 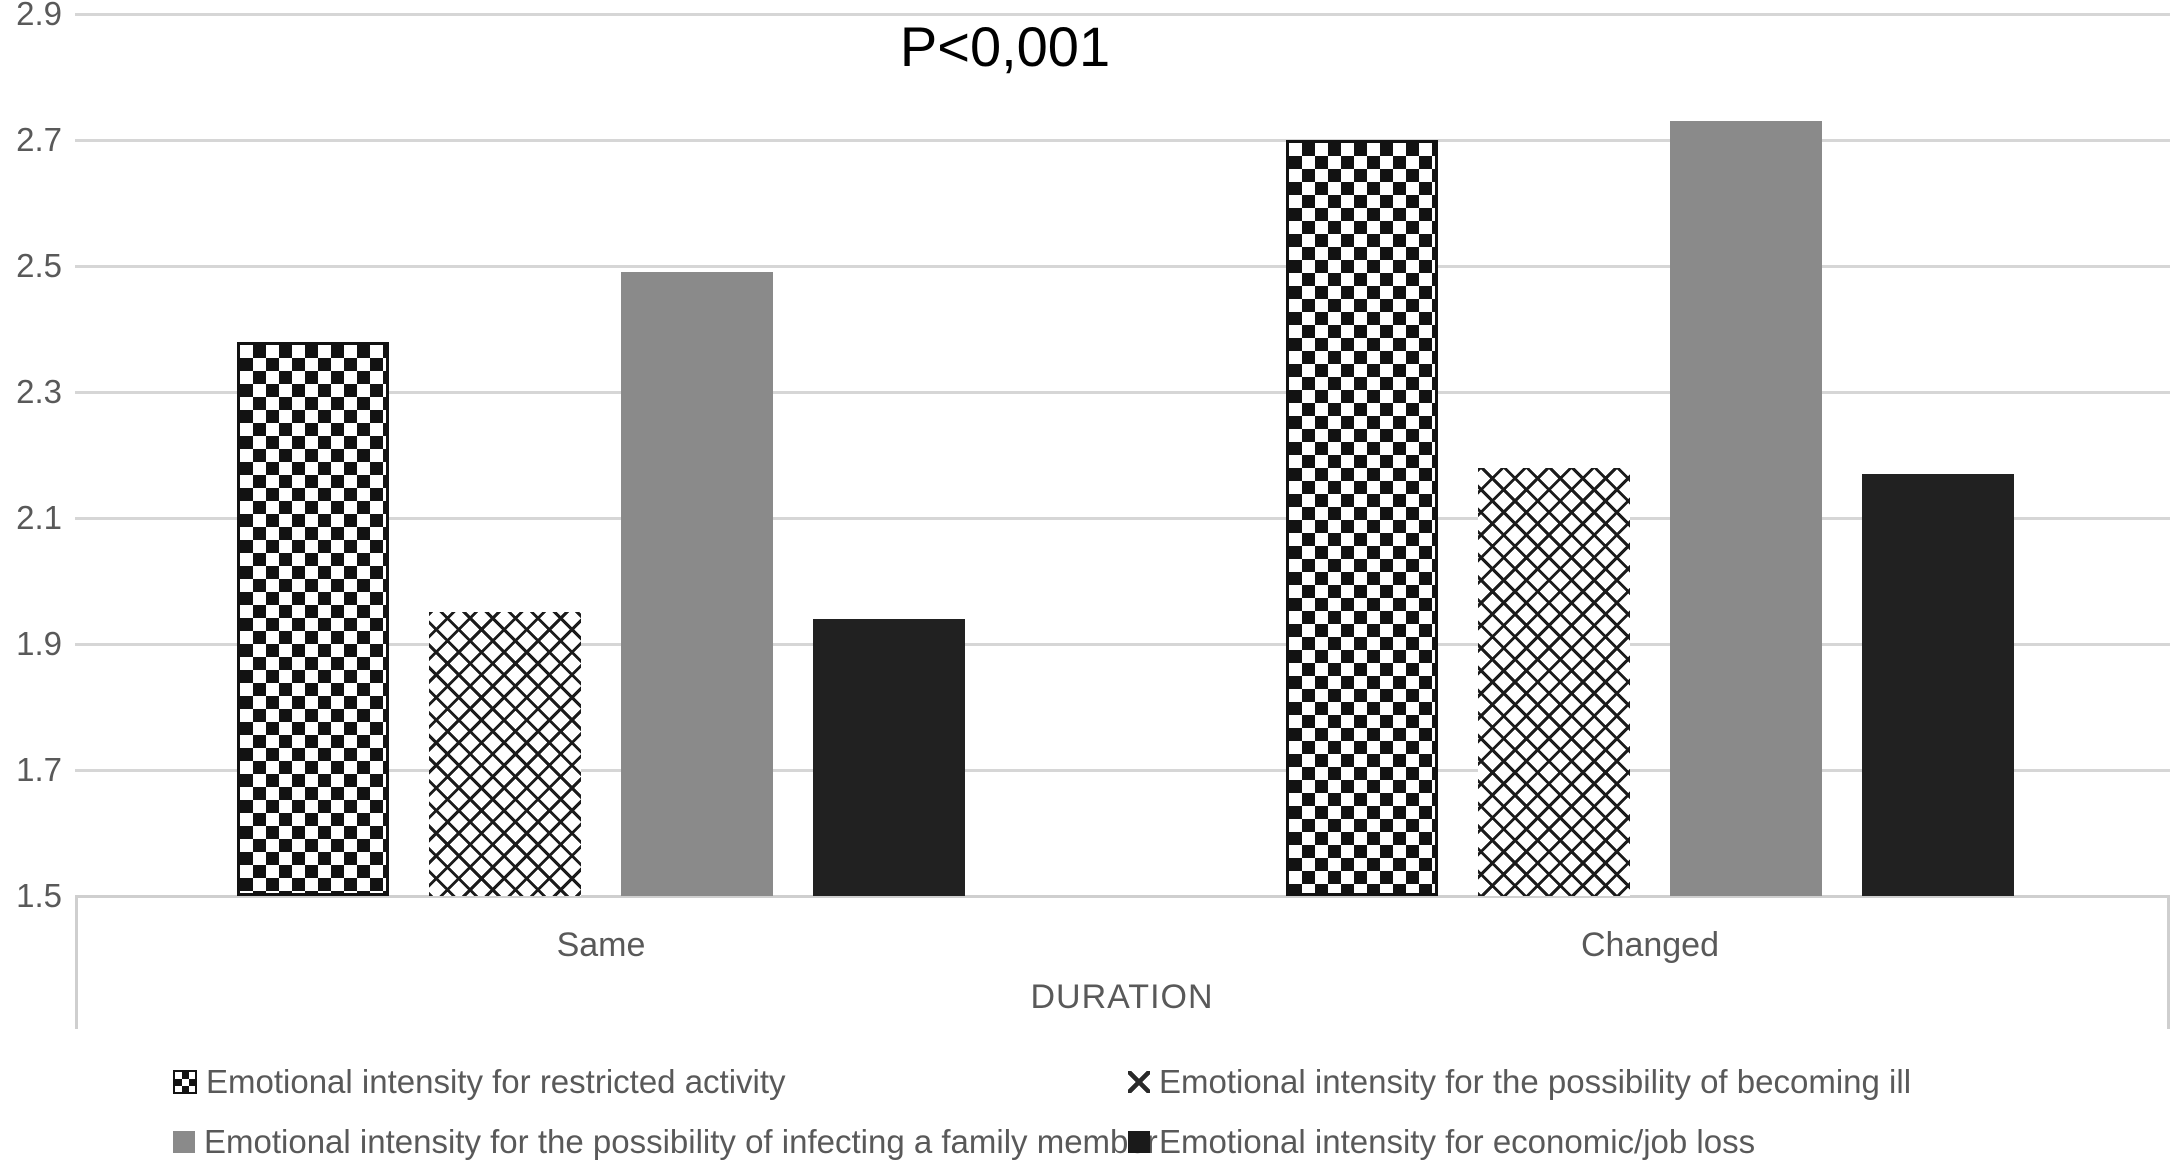 I want to click on gridline-y-2.1, so click(x=1122, y=518).